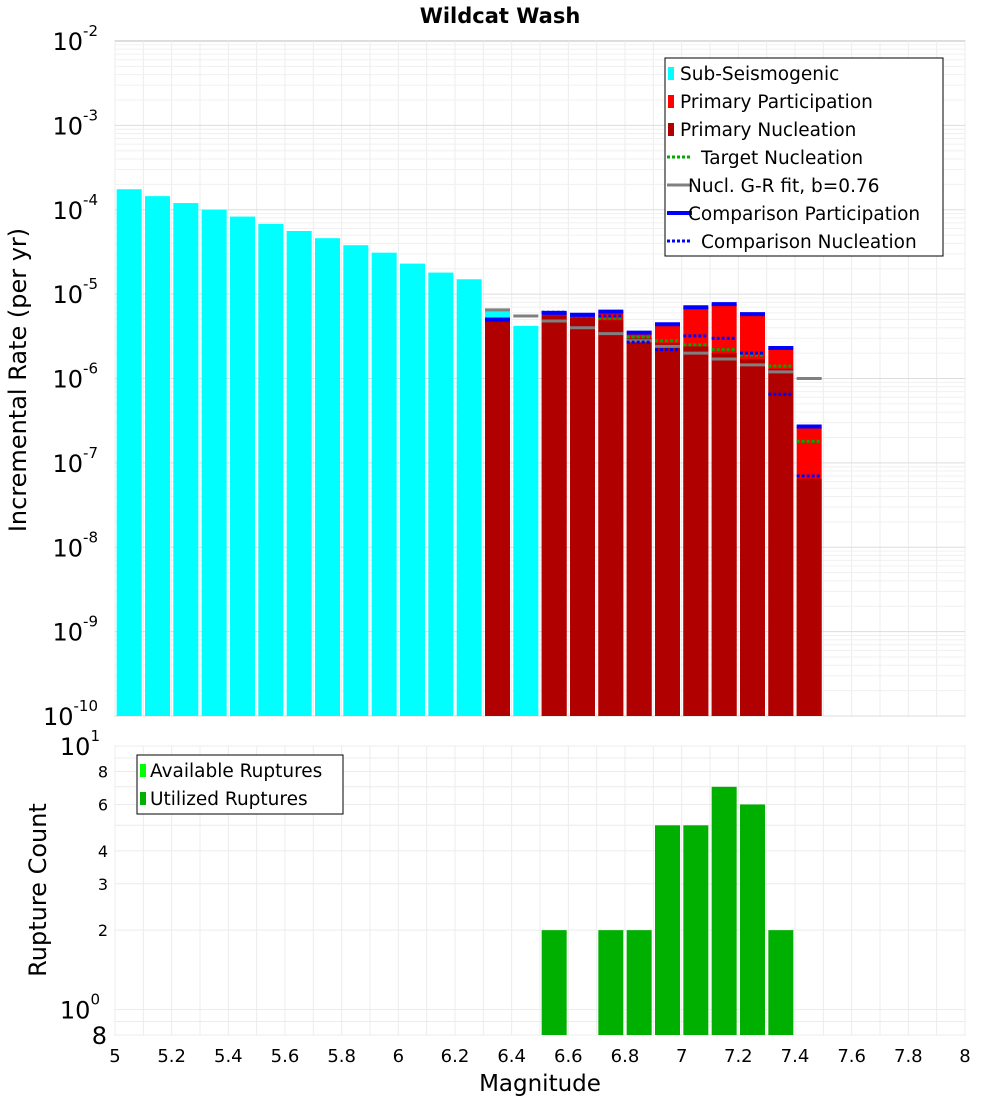  I want to click on legend-label-target-nucleation: Target Nucleation, so click(781, 158).